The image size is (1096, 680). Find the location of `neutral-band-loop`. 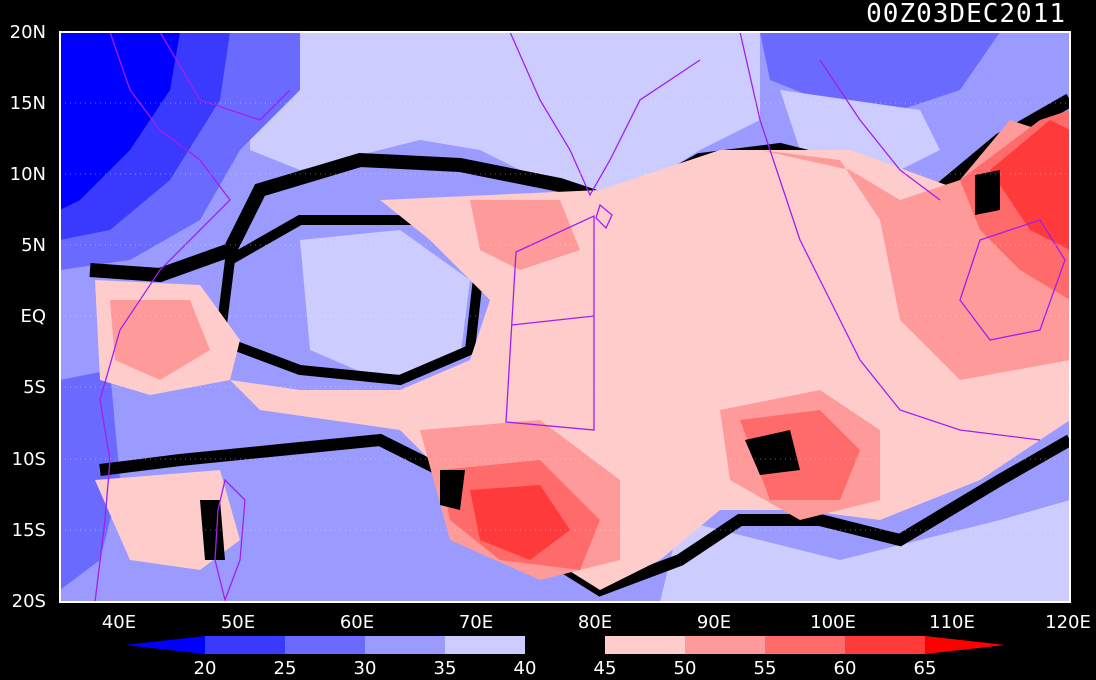

neutral-band-loop is located at coordinates (350, 300).